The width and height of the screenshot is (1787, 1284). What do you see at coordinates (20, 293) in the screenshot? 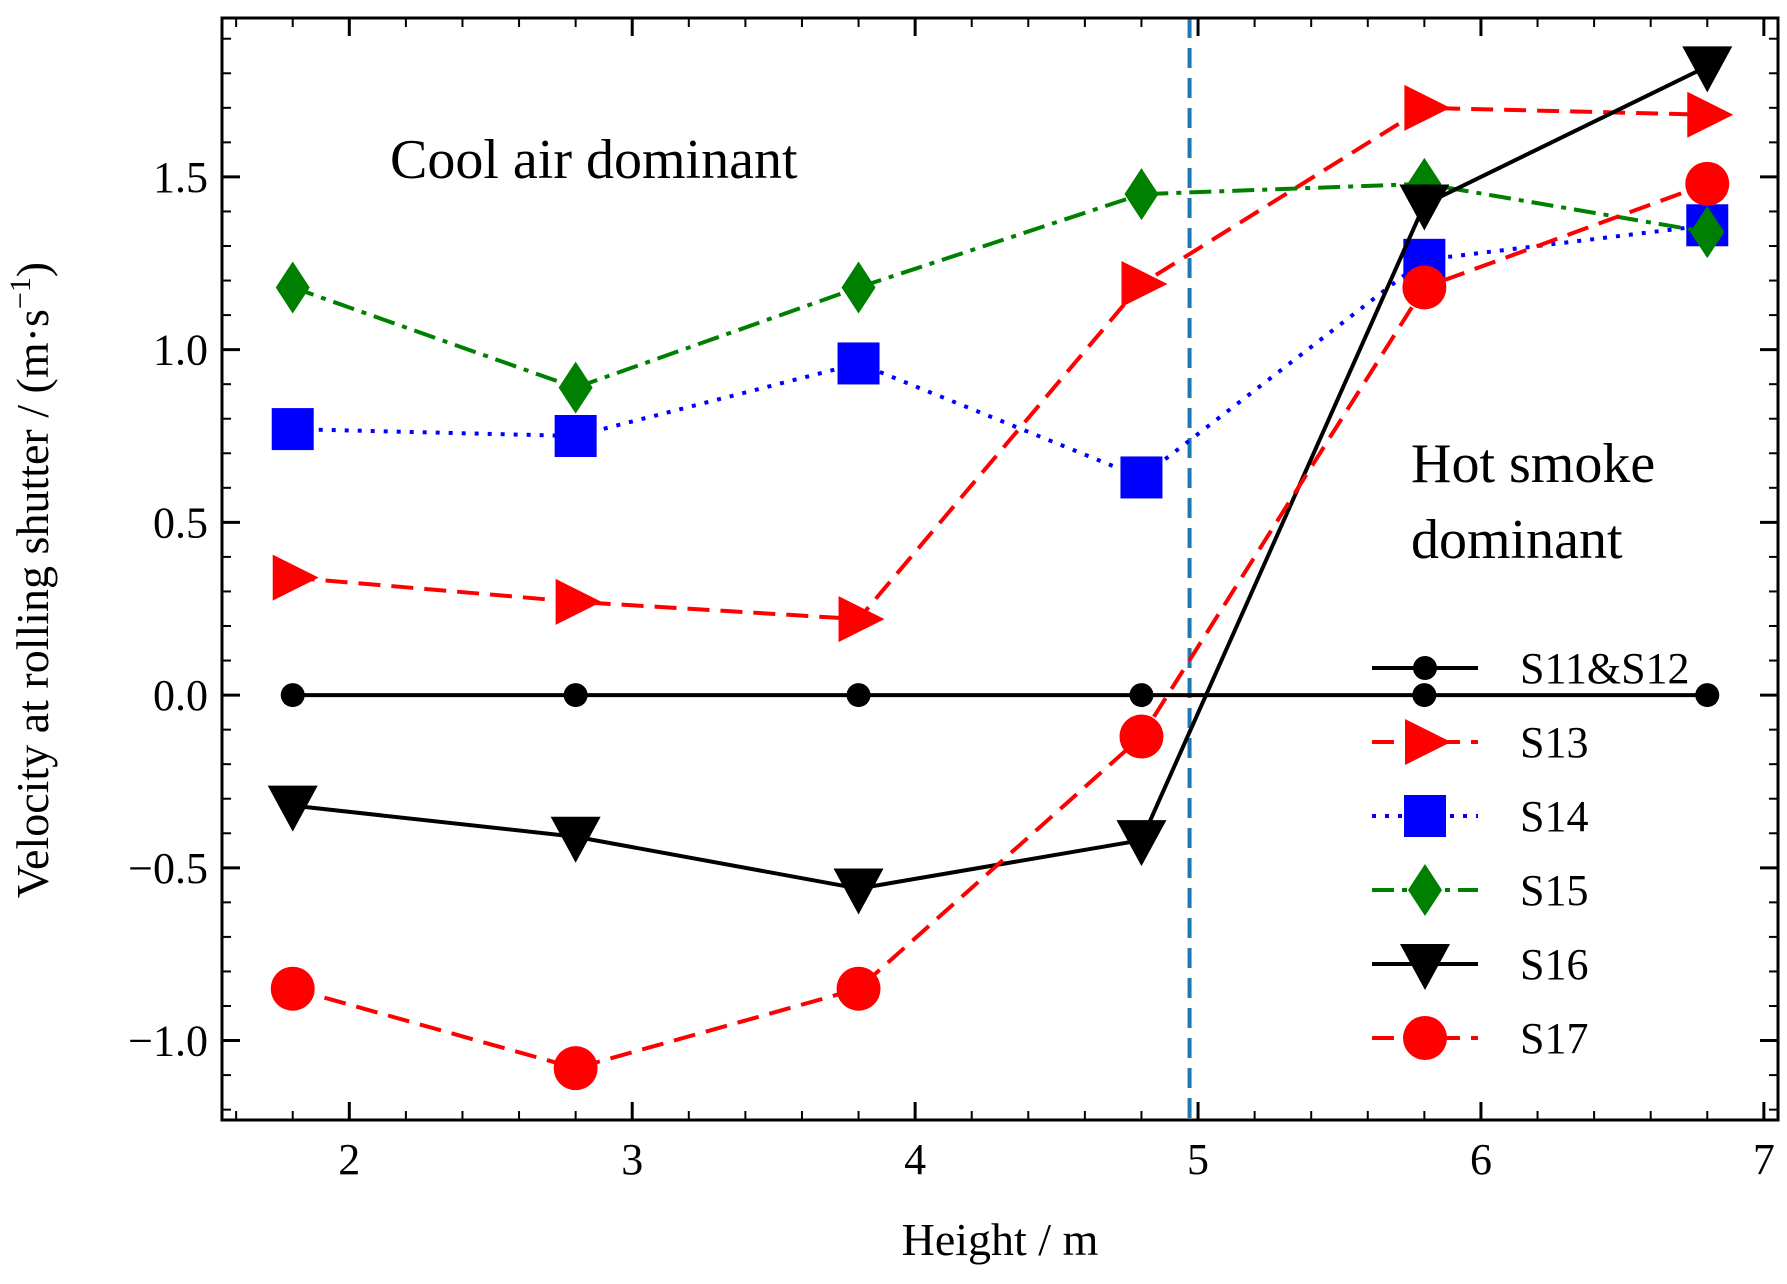
I see `y-axis-label-sup: −1` at bounding box center [20, 293].